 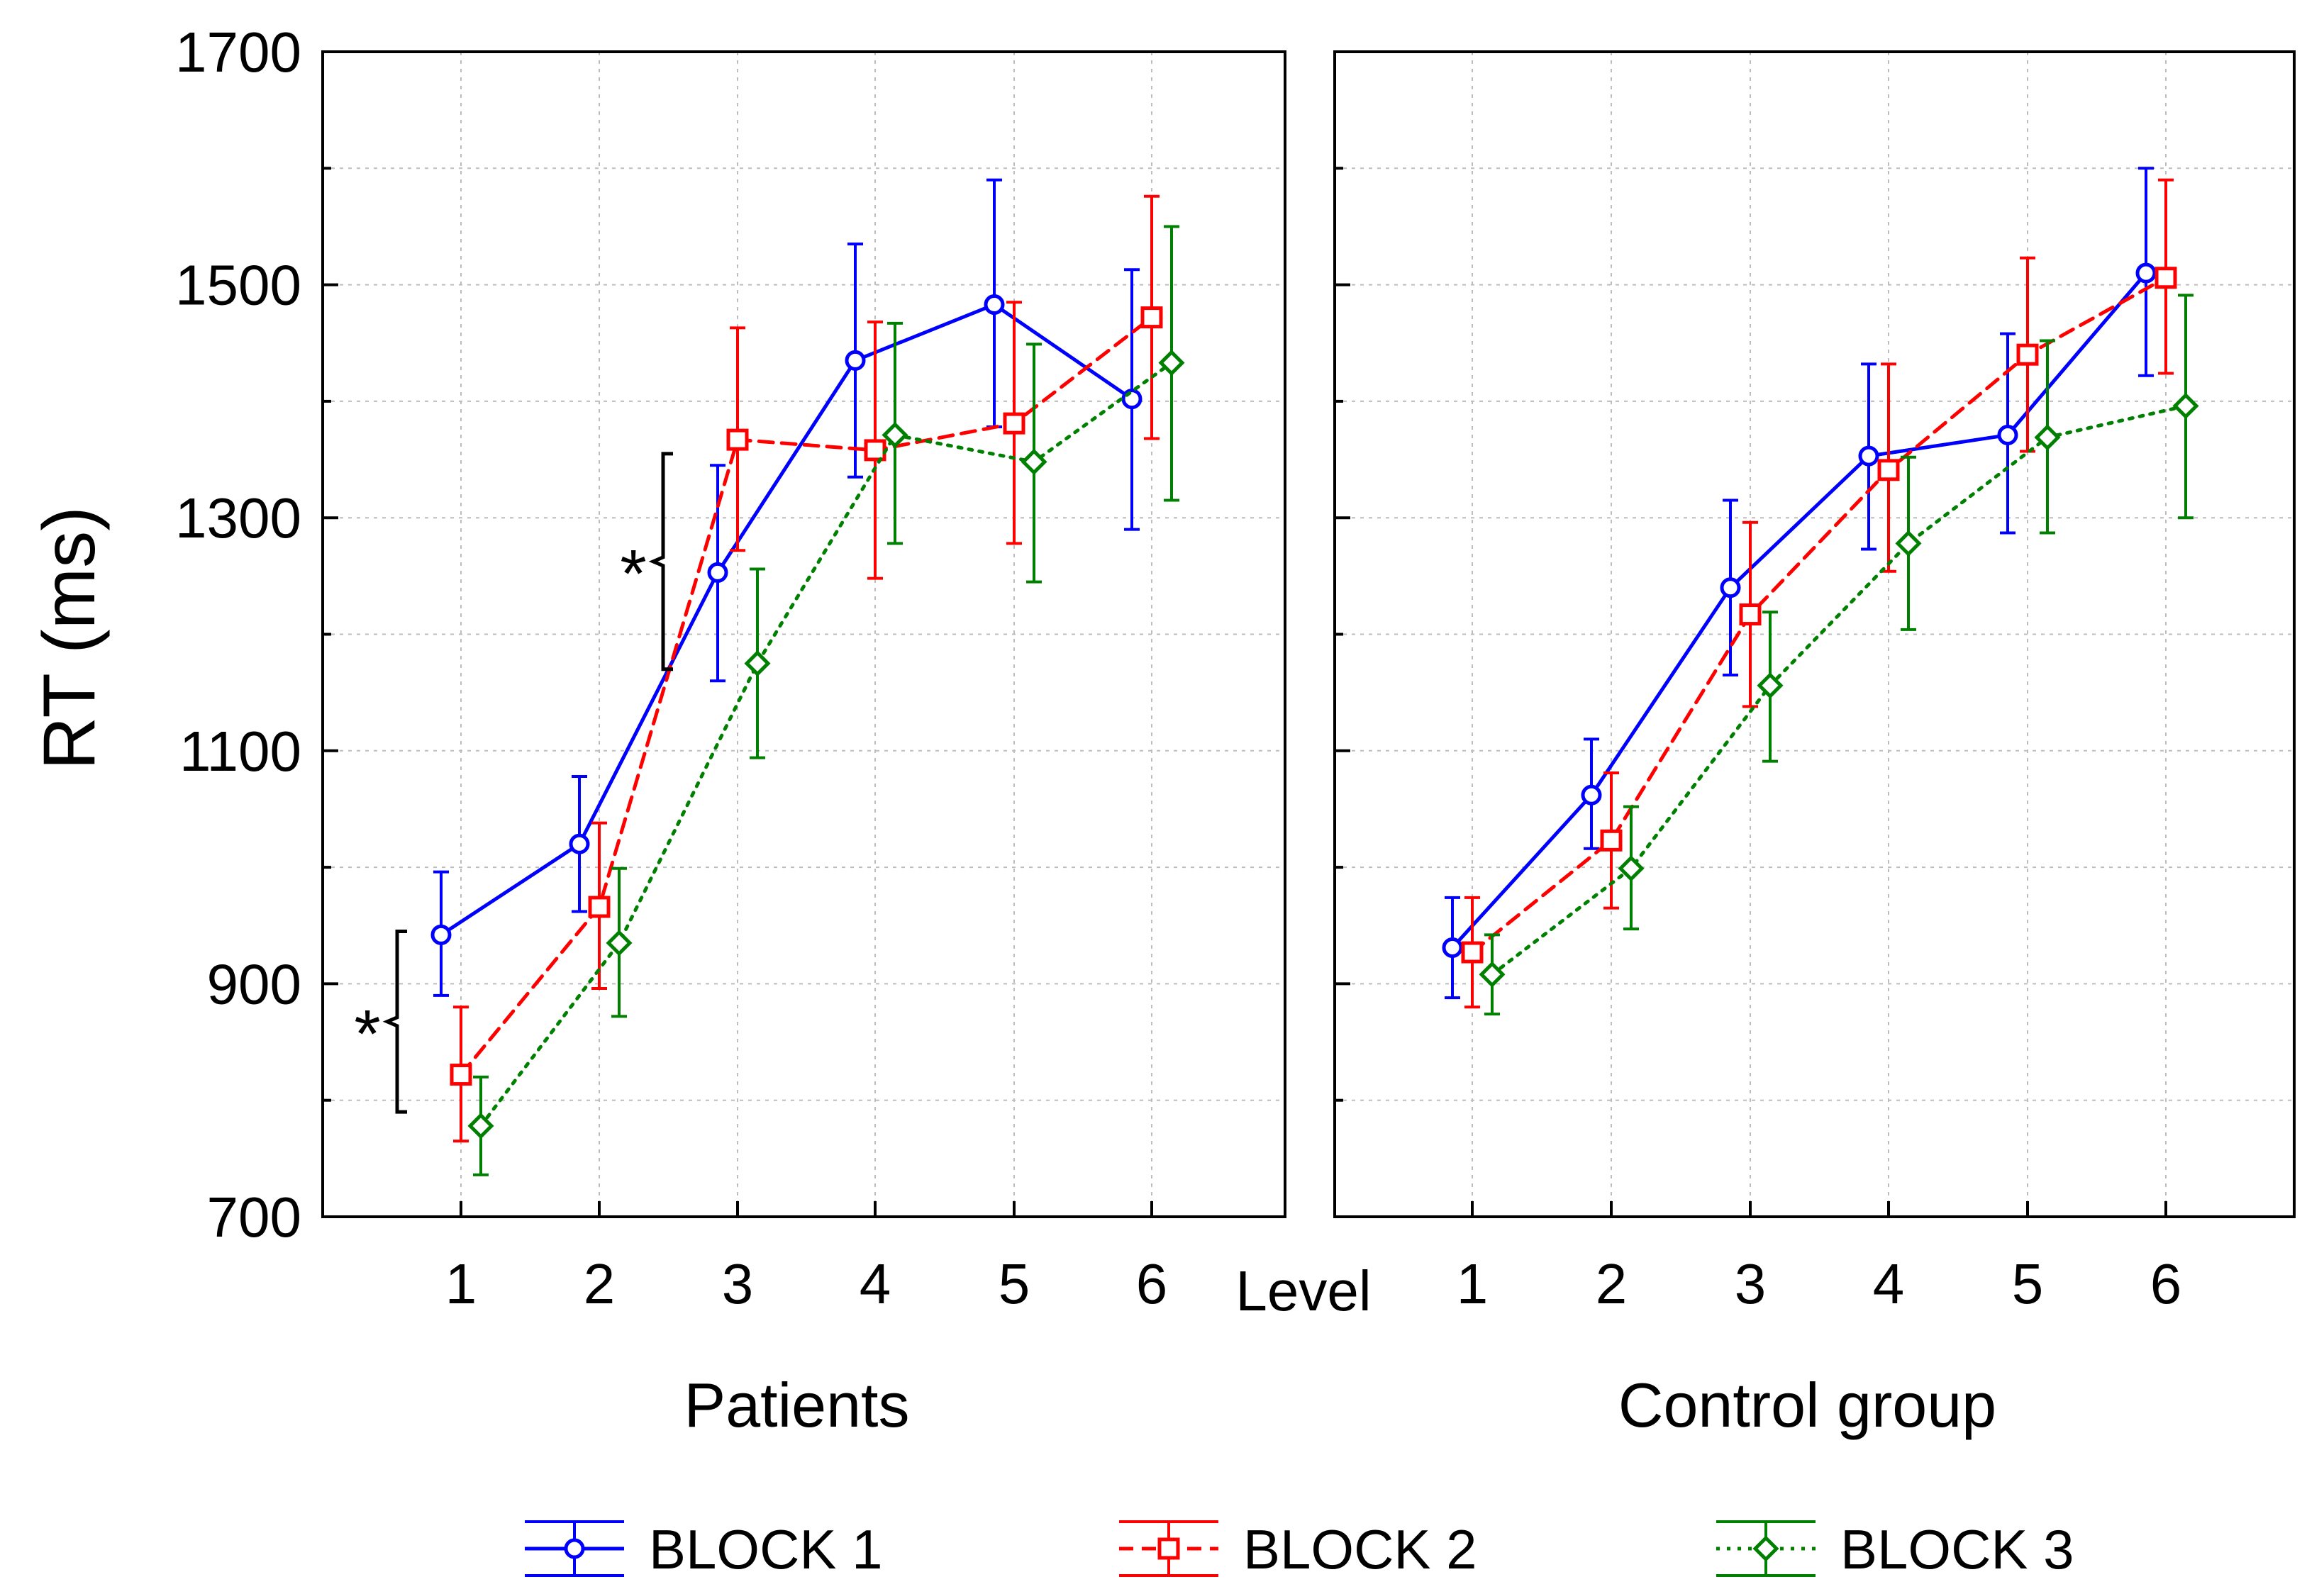 I want to click on ytick-label-900: 900, so click(x=254, y=983).